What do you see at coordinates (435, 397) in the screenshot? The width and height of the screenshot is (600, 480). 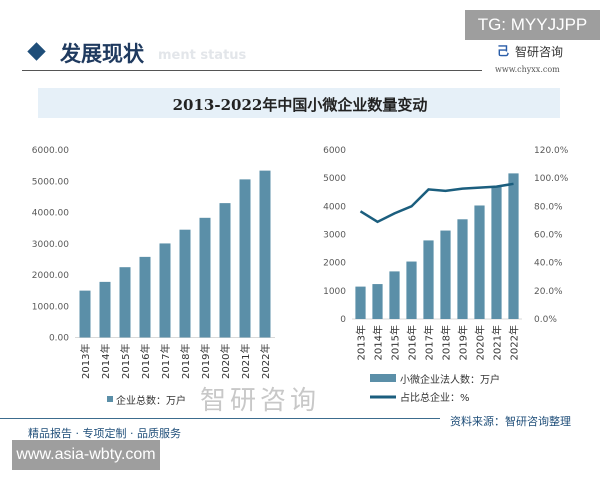 I see `legend-label: 占比总企业：%` at bounding box center [435, 397].